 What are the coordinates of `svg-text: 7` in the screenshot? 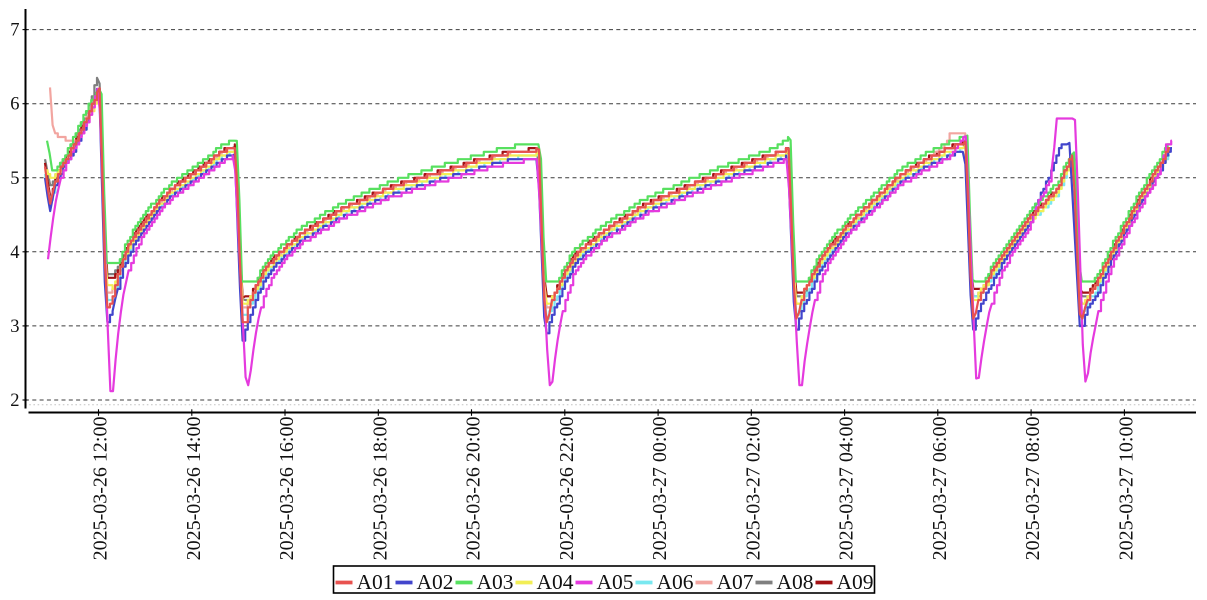 It's located at (14, 31).